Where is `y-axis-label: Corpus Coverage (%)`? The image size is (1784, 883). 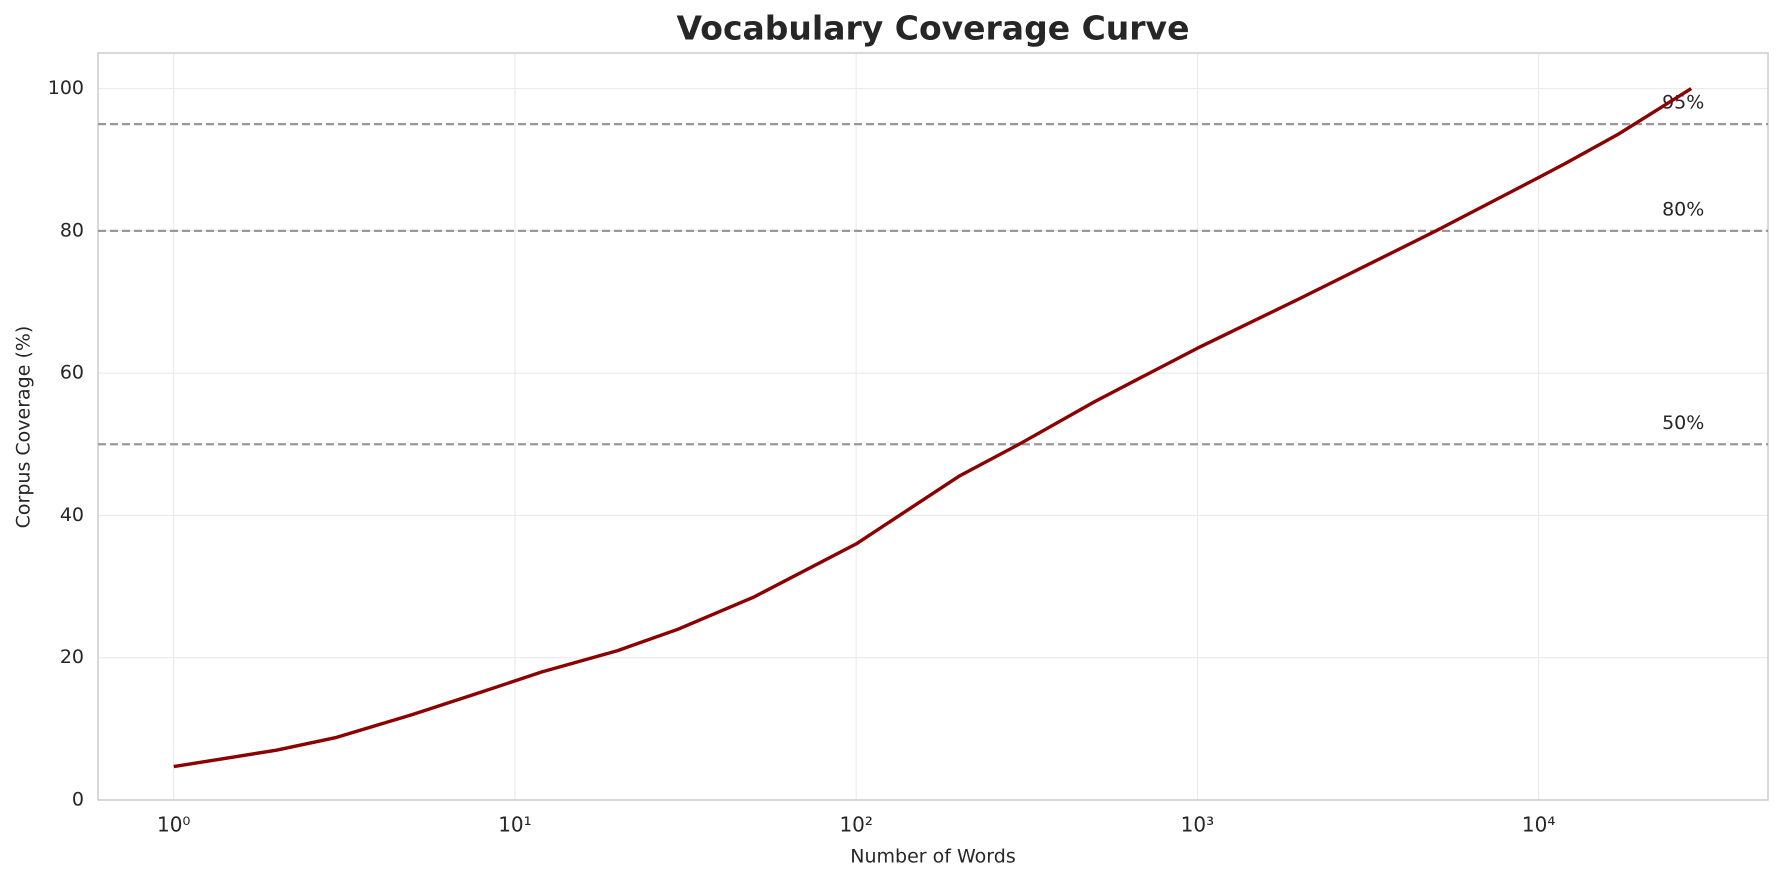 y-axis-label: Corpus Coverage (%) is located at coordinates (24, 427).